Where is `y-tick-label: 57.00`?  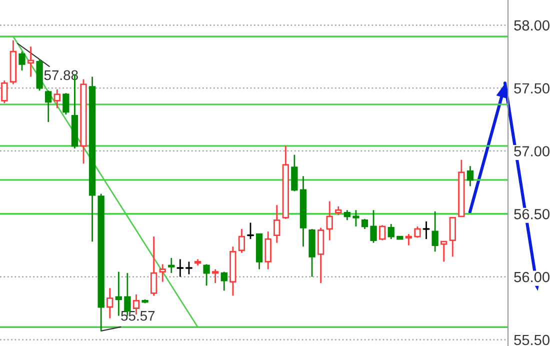
y-tick-label: 57.00 is located at coordinates (532, 151).